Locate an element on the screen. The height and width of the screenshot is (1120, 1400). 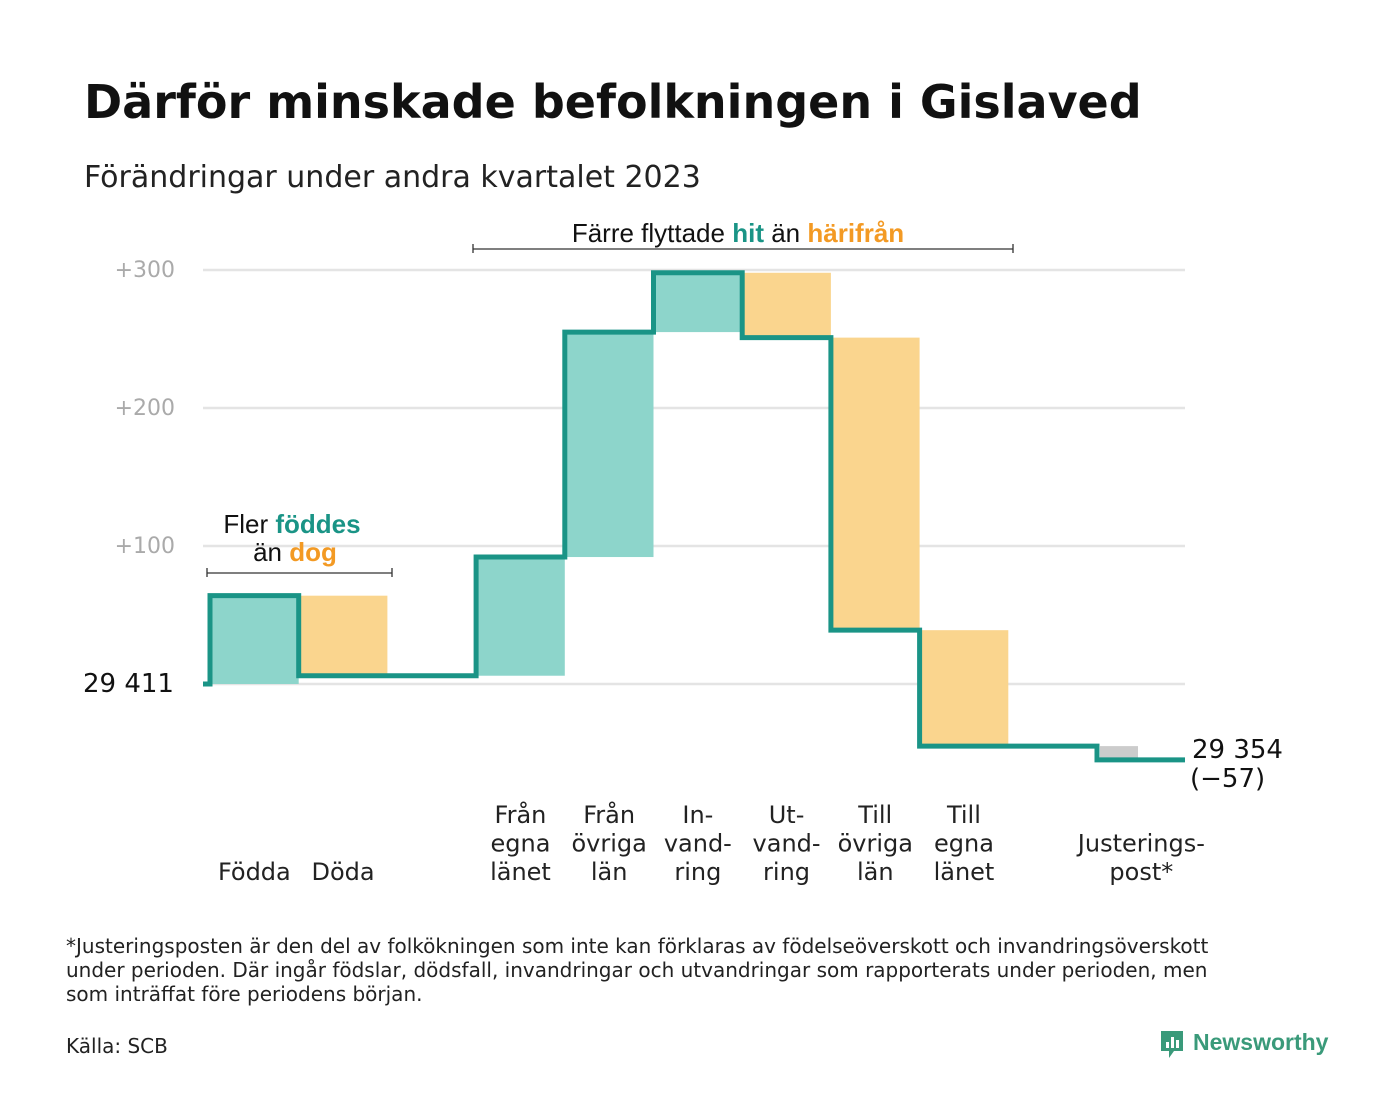
brand-name: Newsworthy is located at coordinates (1261, 1042).